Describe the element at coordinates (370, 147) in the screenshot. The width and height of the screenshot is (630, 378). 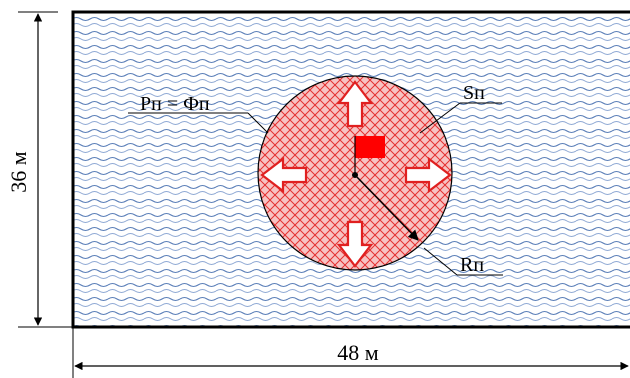
I see `red-square-icon` at that location.